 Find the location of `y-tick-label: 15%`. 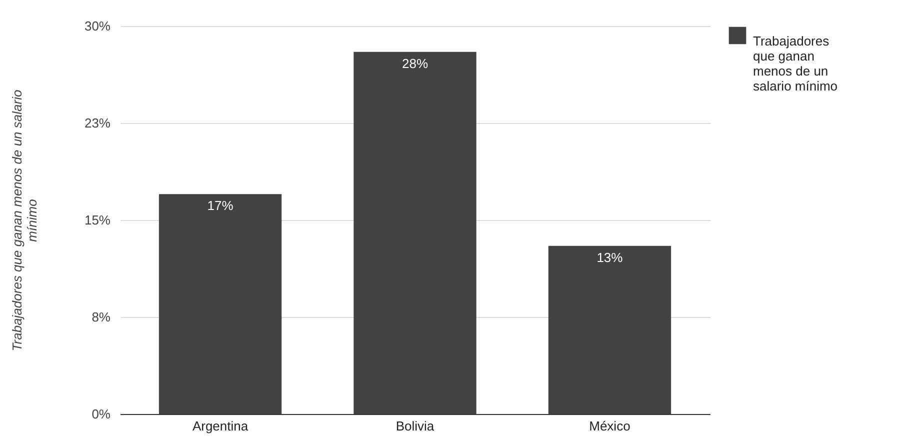

y-tick-label: 15% is located at coordinates (97, 220).